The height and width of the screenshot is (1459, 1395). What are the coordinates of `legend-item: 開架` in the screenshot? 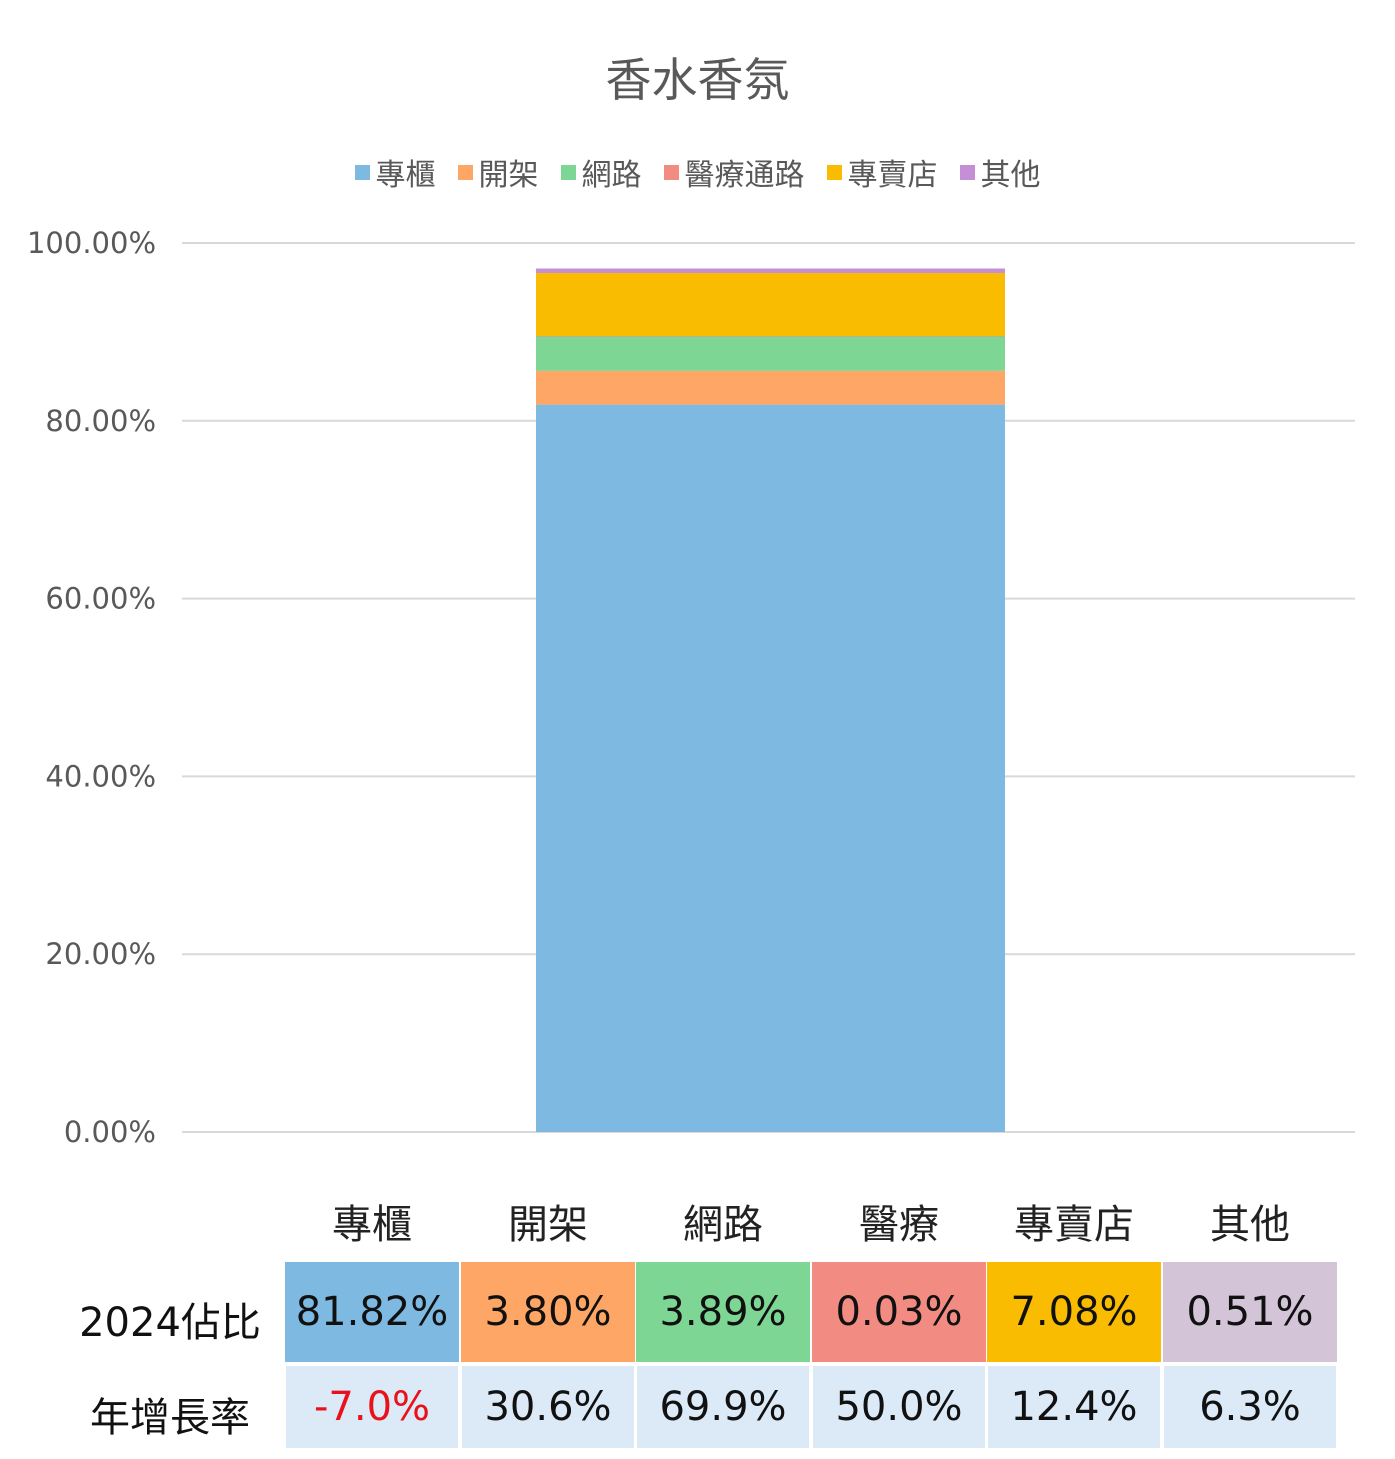 It's located at (498, 172).